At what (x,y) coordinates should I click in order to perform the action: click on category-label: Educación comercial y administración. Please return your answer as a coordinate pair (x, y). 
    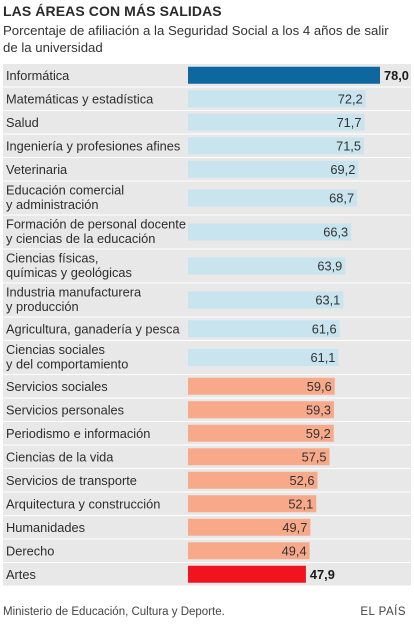
    Looking at the image, I should click on (65, 198).